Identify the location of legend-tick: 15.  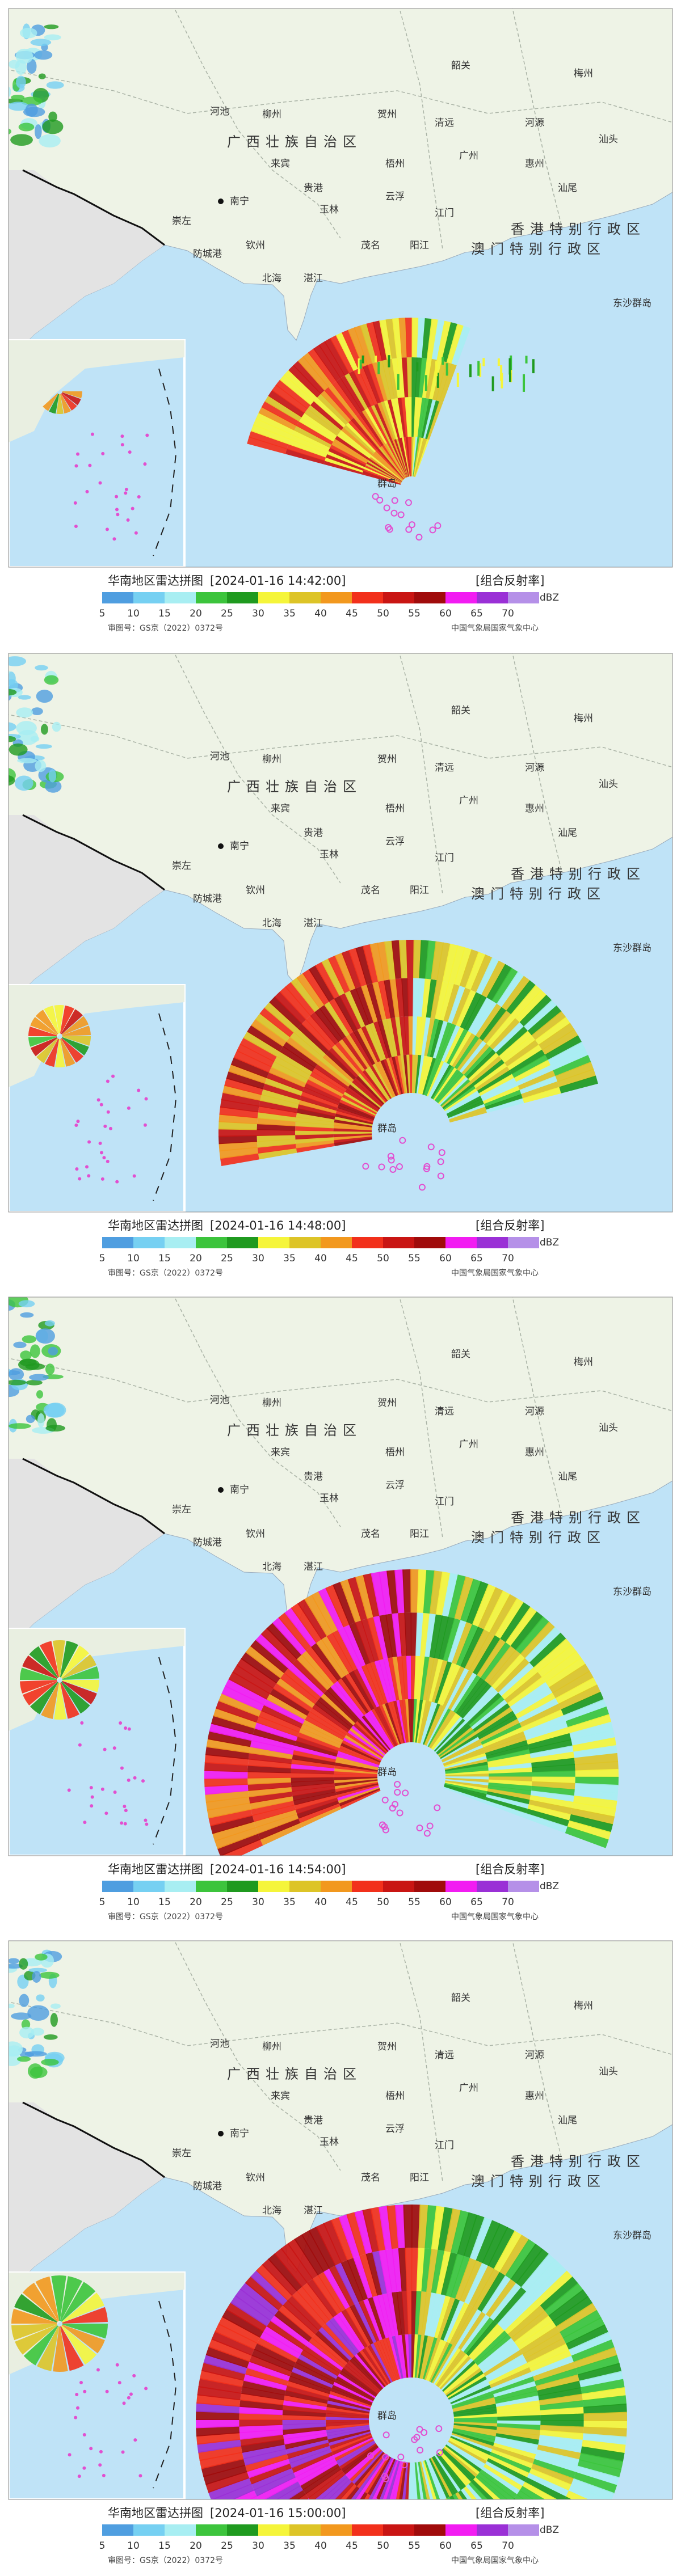
(164, 1258).